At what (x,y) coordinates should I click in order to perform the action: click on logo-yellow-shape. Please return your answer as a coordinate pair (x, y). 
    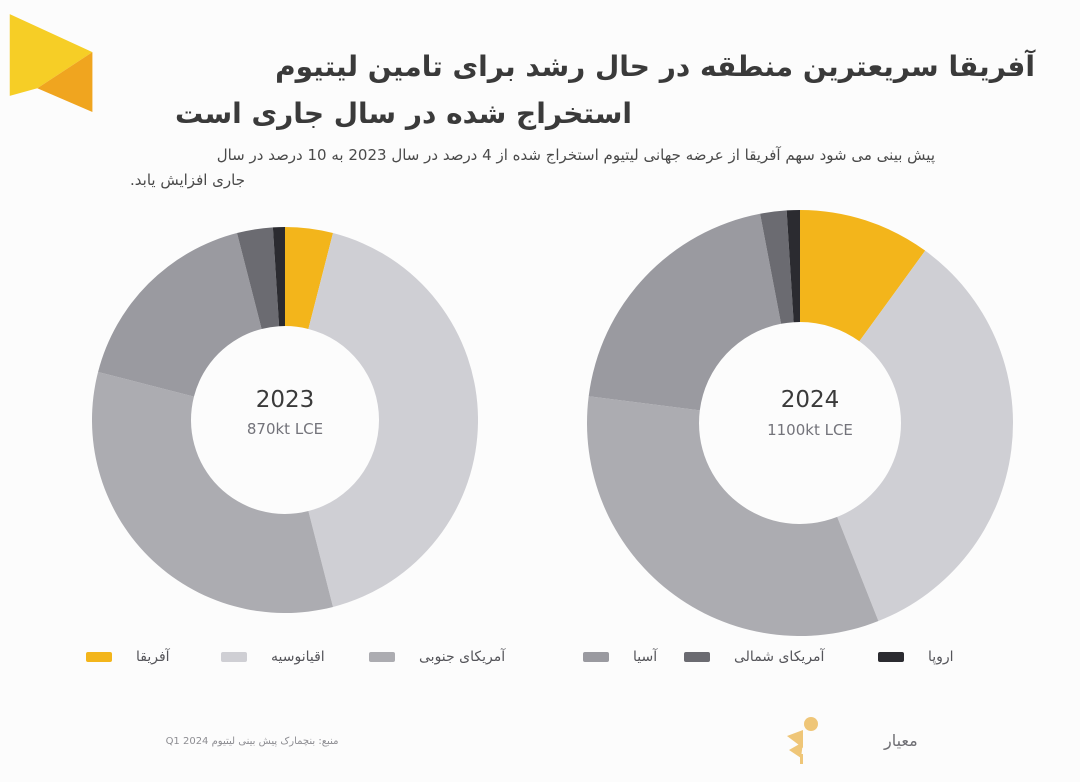
    Looking at the image, I should click on (51, 55).